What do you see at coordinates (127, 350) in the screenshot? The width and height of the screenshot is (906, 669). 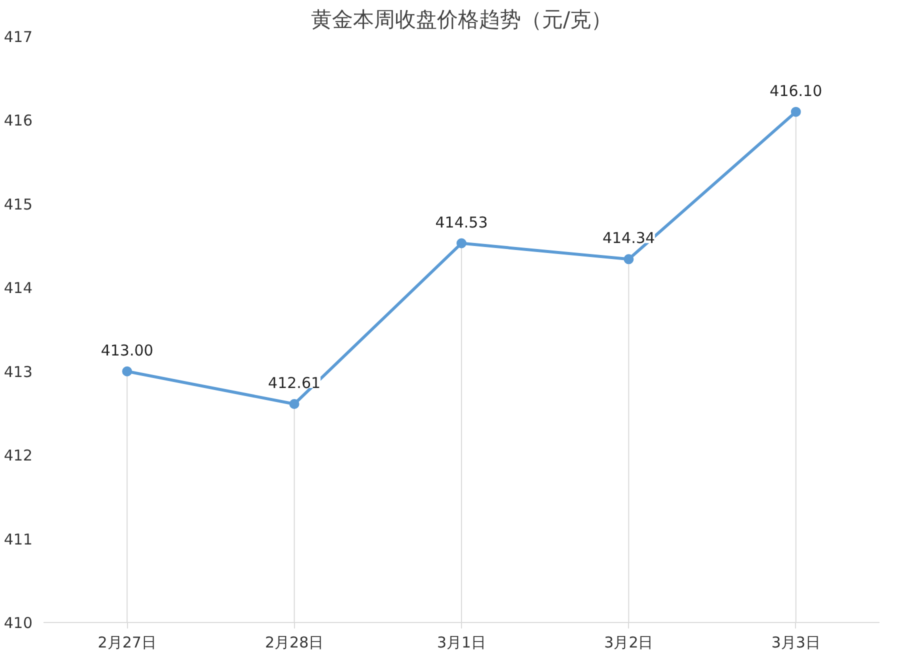 I see `data-label: 413.00` at bounding box center [127, 350].